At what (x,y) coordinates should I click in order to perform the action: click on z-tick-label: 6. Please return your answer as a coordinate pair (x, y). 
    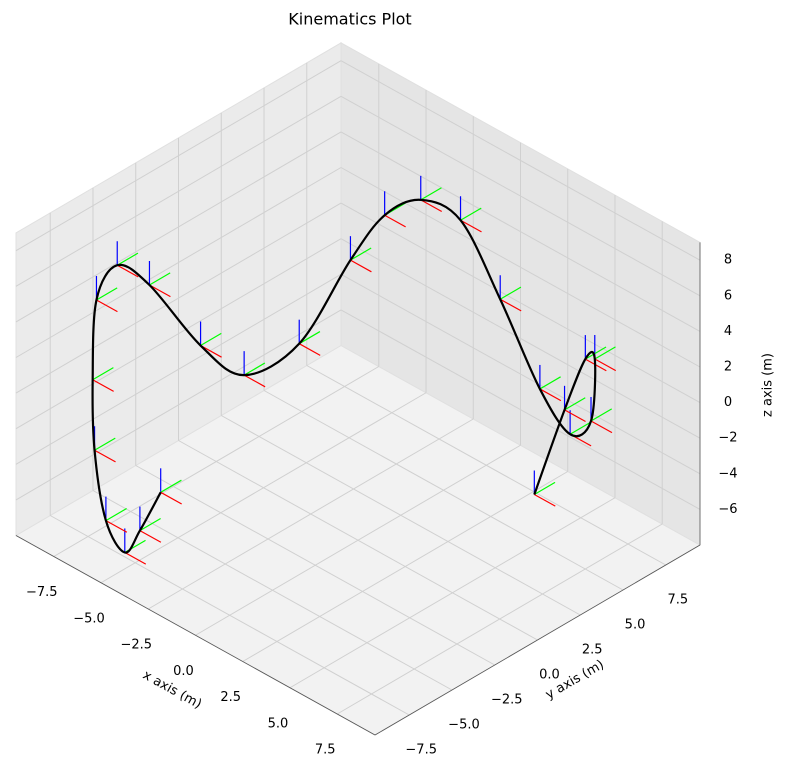
    Looking at the image, I should click on (728, 295).